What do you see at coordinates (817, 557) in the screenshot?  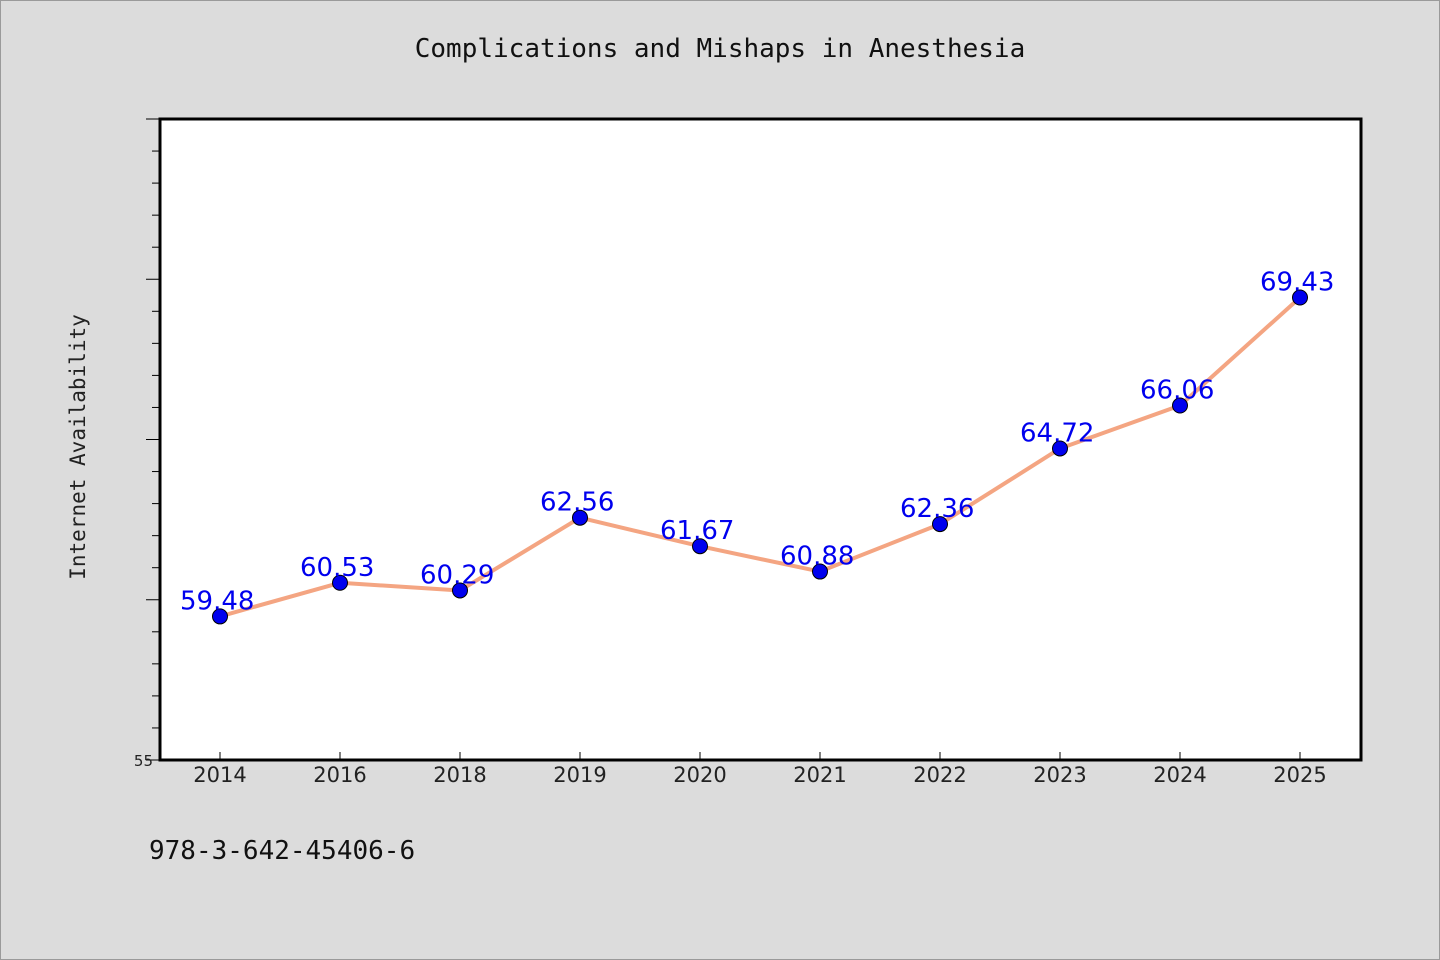 I see `data-label: 60.88` at bounding box center [817, 557].